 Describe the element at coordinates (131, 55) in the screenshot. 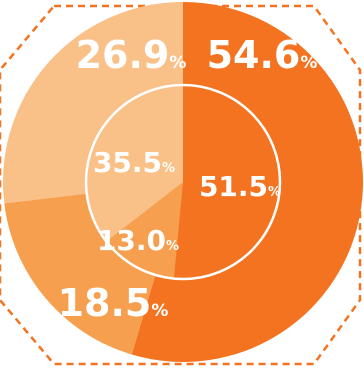

I see `outer-label: 26.9%` at that location.